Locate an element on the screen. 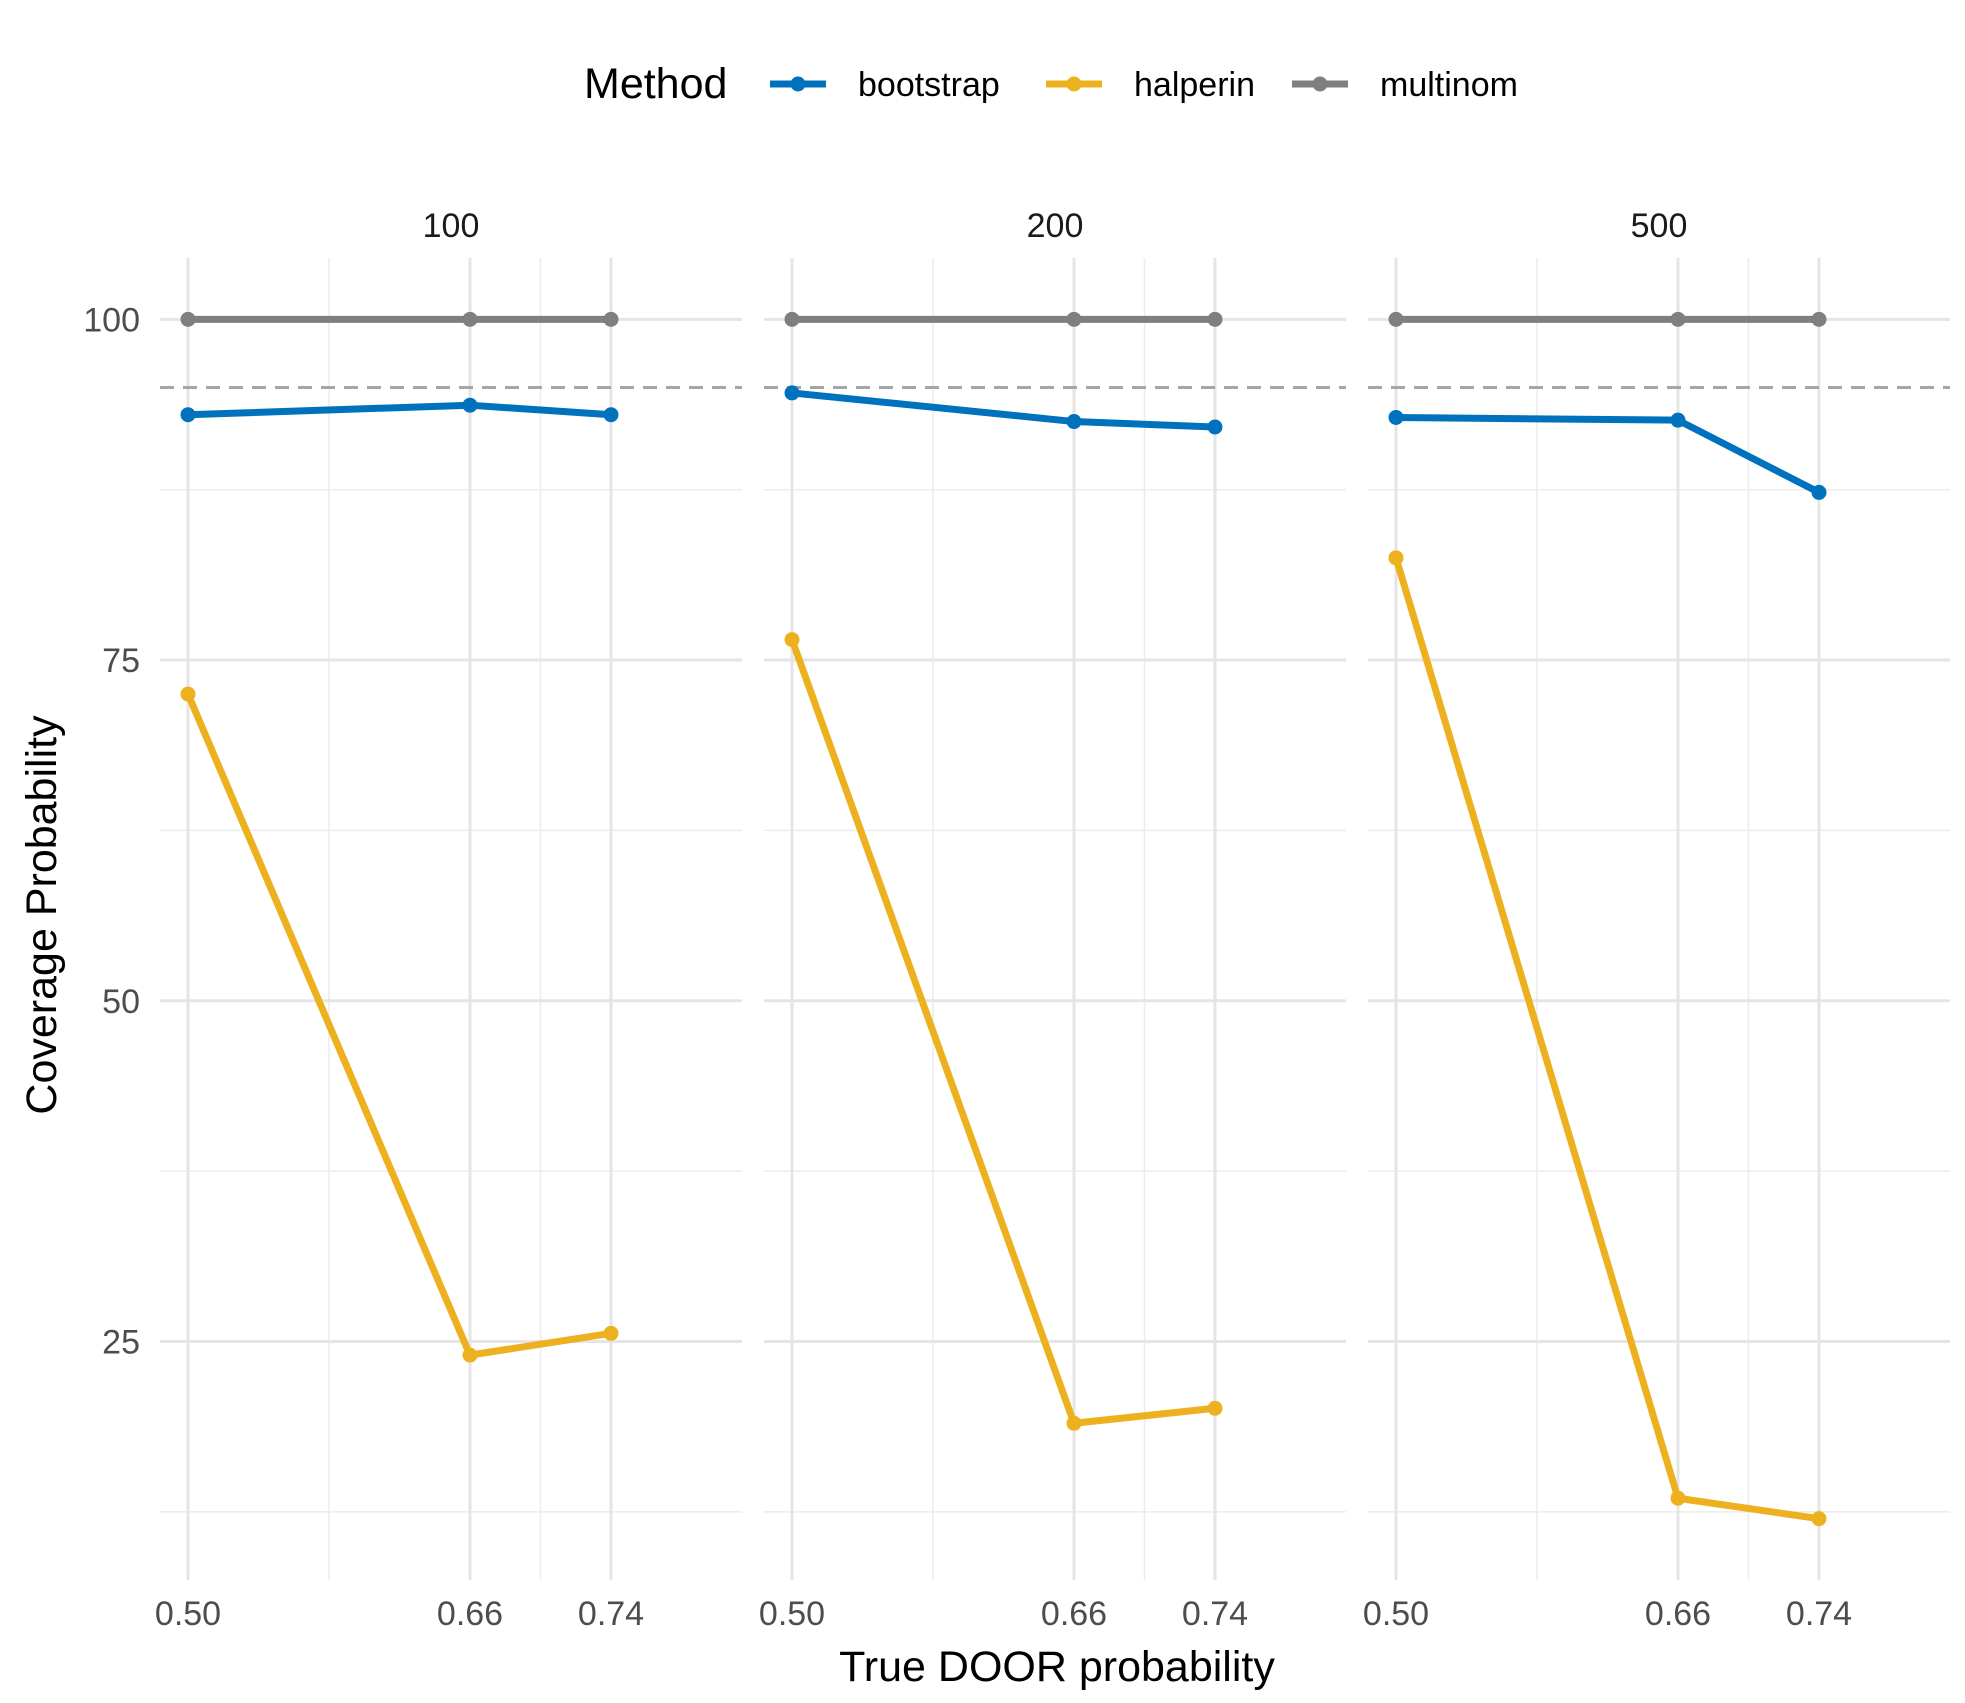 This screenshot has width=1965, height=1703. panel-strip-label: 500 is located at coordinates (1659, 226).